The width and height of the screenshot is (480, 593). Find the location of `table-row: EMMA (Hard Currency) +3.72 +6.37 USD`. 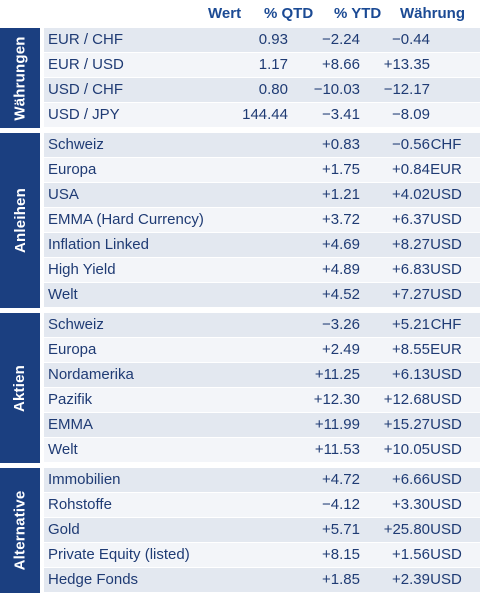

table-row: EMMA (Hard Currency) +3.72 +6.37 USD is located at coordinates (262, 220).